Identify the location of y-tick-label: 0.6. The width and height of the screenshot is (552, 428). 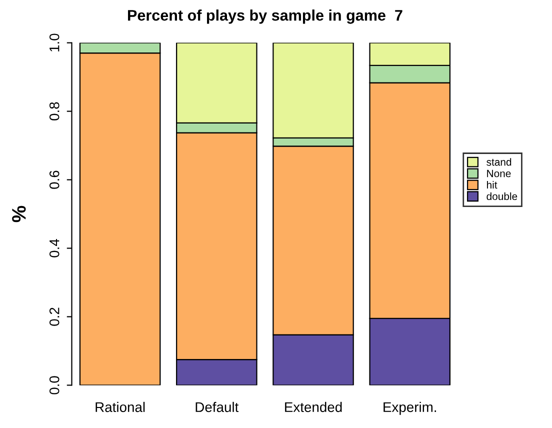
(54, 179).